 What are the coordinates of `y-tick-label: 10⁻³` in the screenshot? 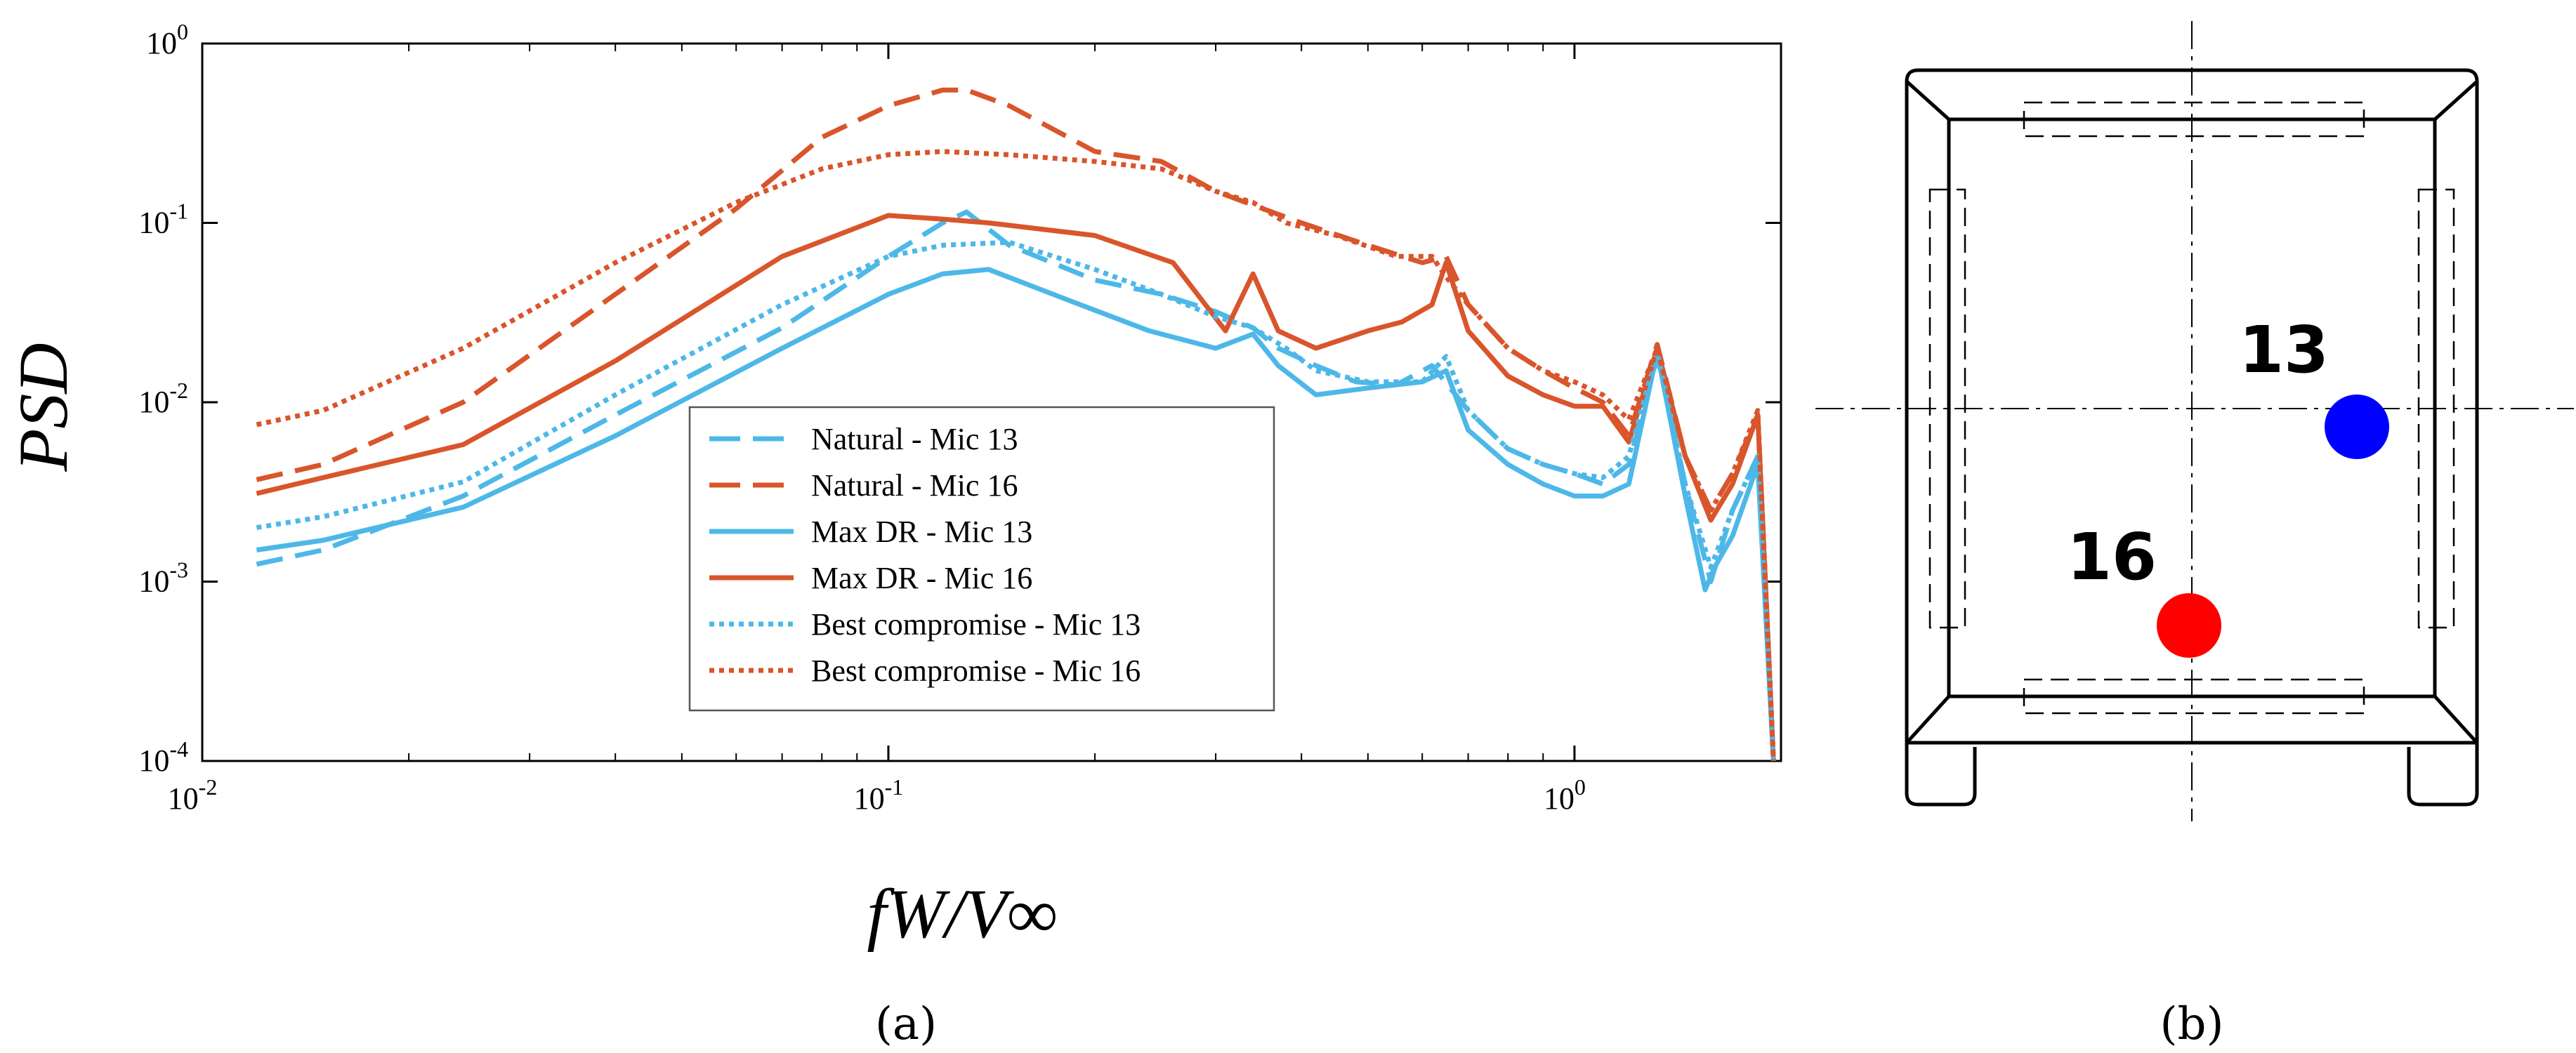 It's located at (163, 578).